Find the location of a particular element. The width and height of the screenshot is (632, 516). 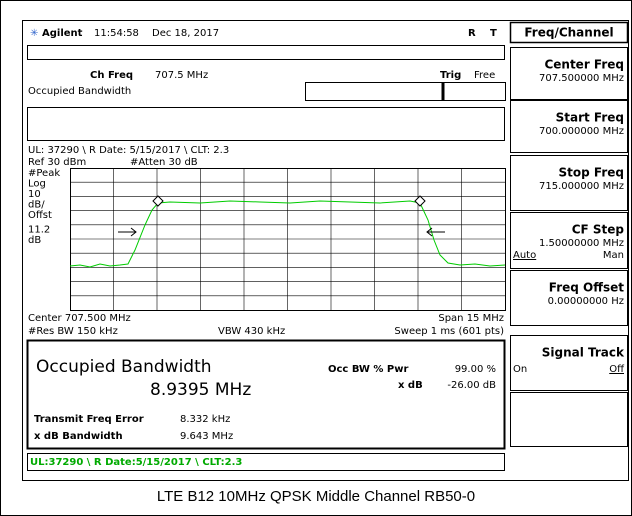

logo: ✳ is located at coordinates (34, 33).